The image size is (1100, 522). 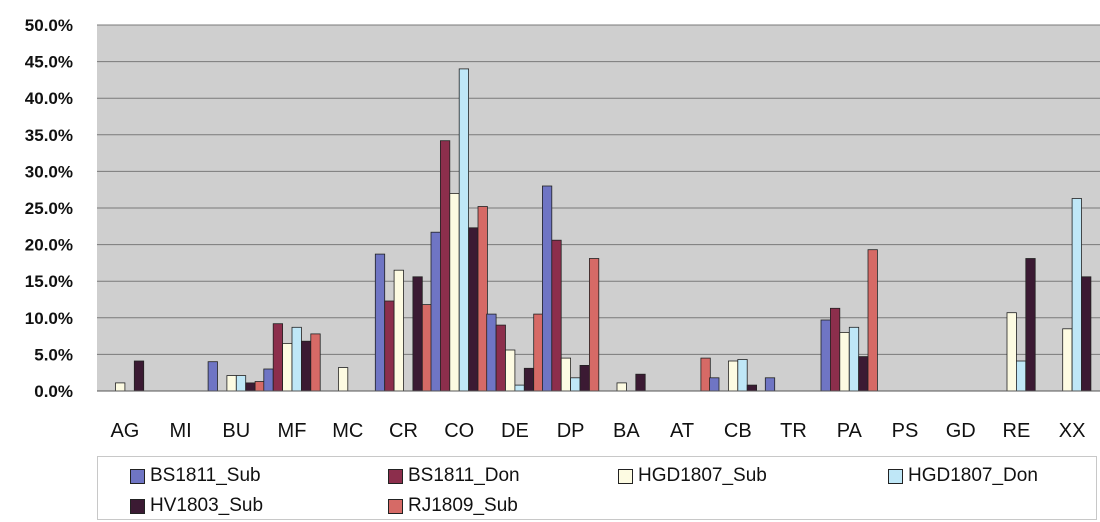 I want to click on legend-item: HGD1807_Don, so click(x=963, y=476).